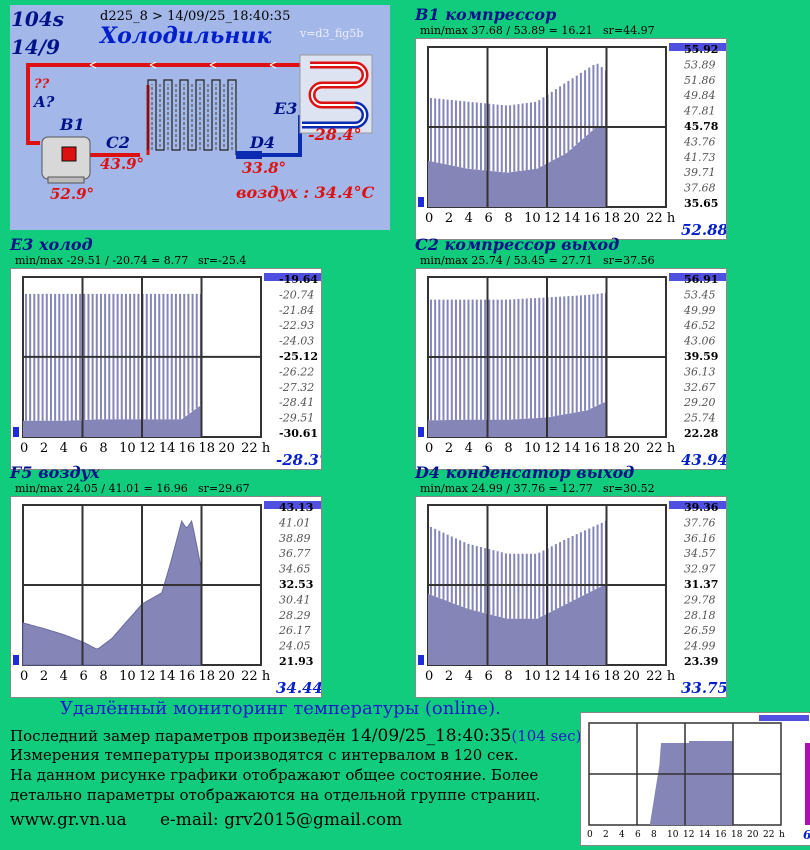 The height and width of the screenshot is (850, 810). Describe the element at coordinates (489, 448) in the screenshot. I see `x-tick-label: 6` at that location.